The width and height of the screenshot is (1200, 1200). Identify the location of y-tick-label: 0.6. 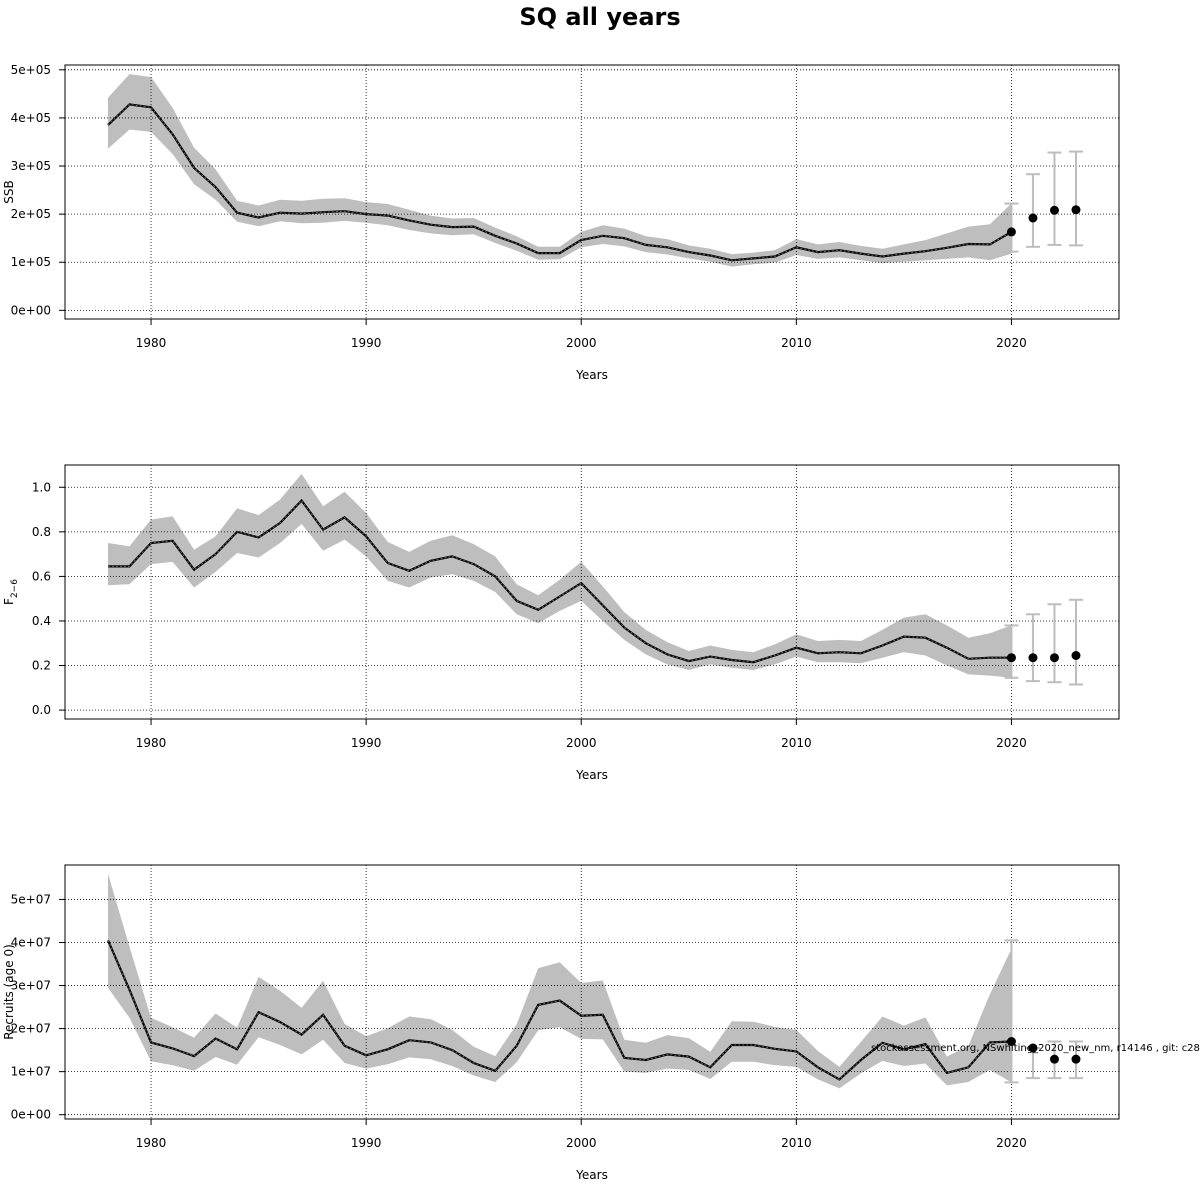
(41, 576).